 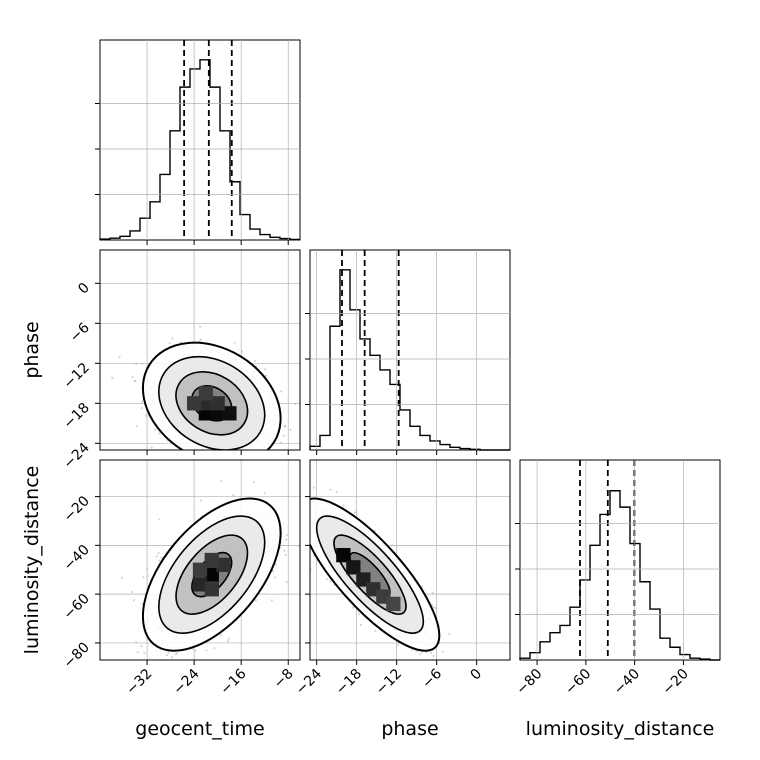 I want to click on histogram-geocent-time, so click(x=198, y=140).